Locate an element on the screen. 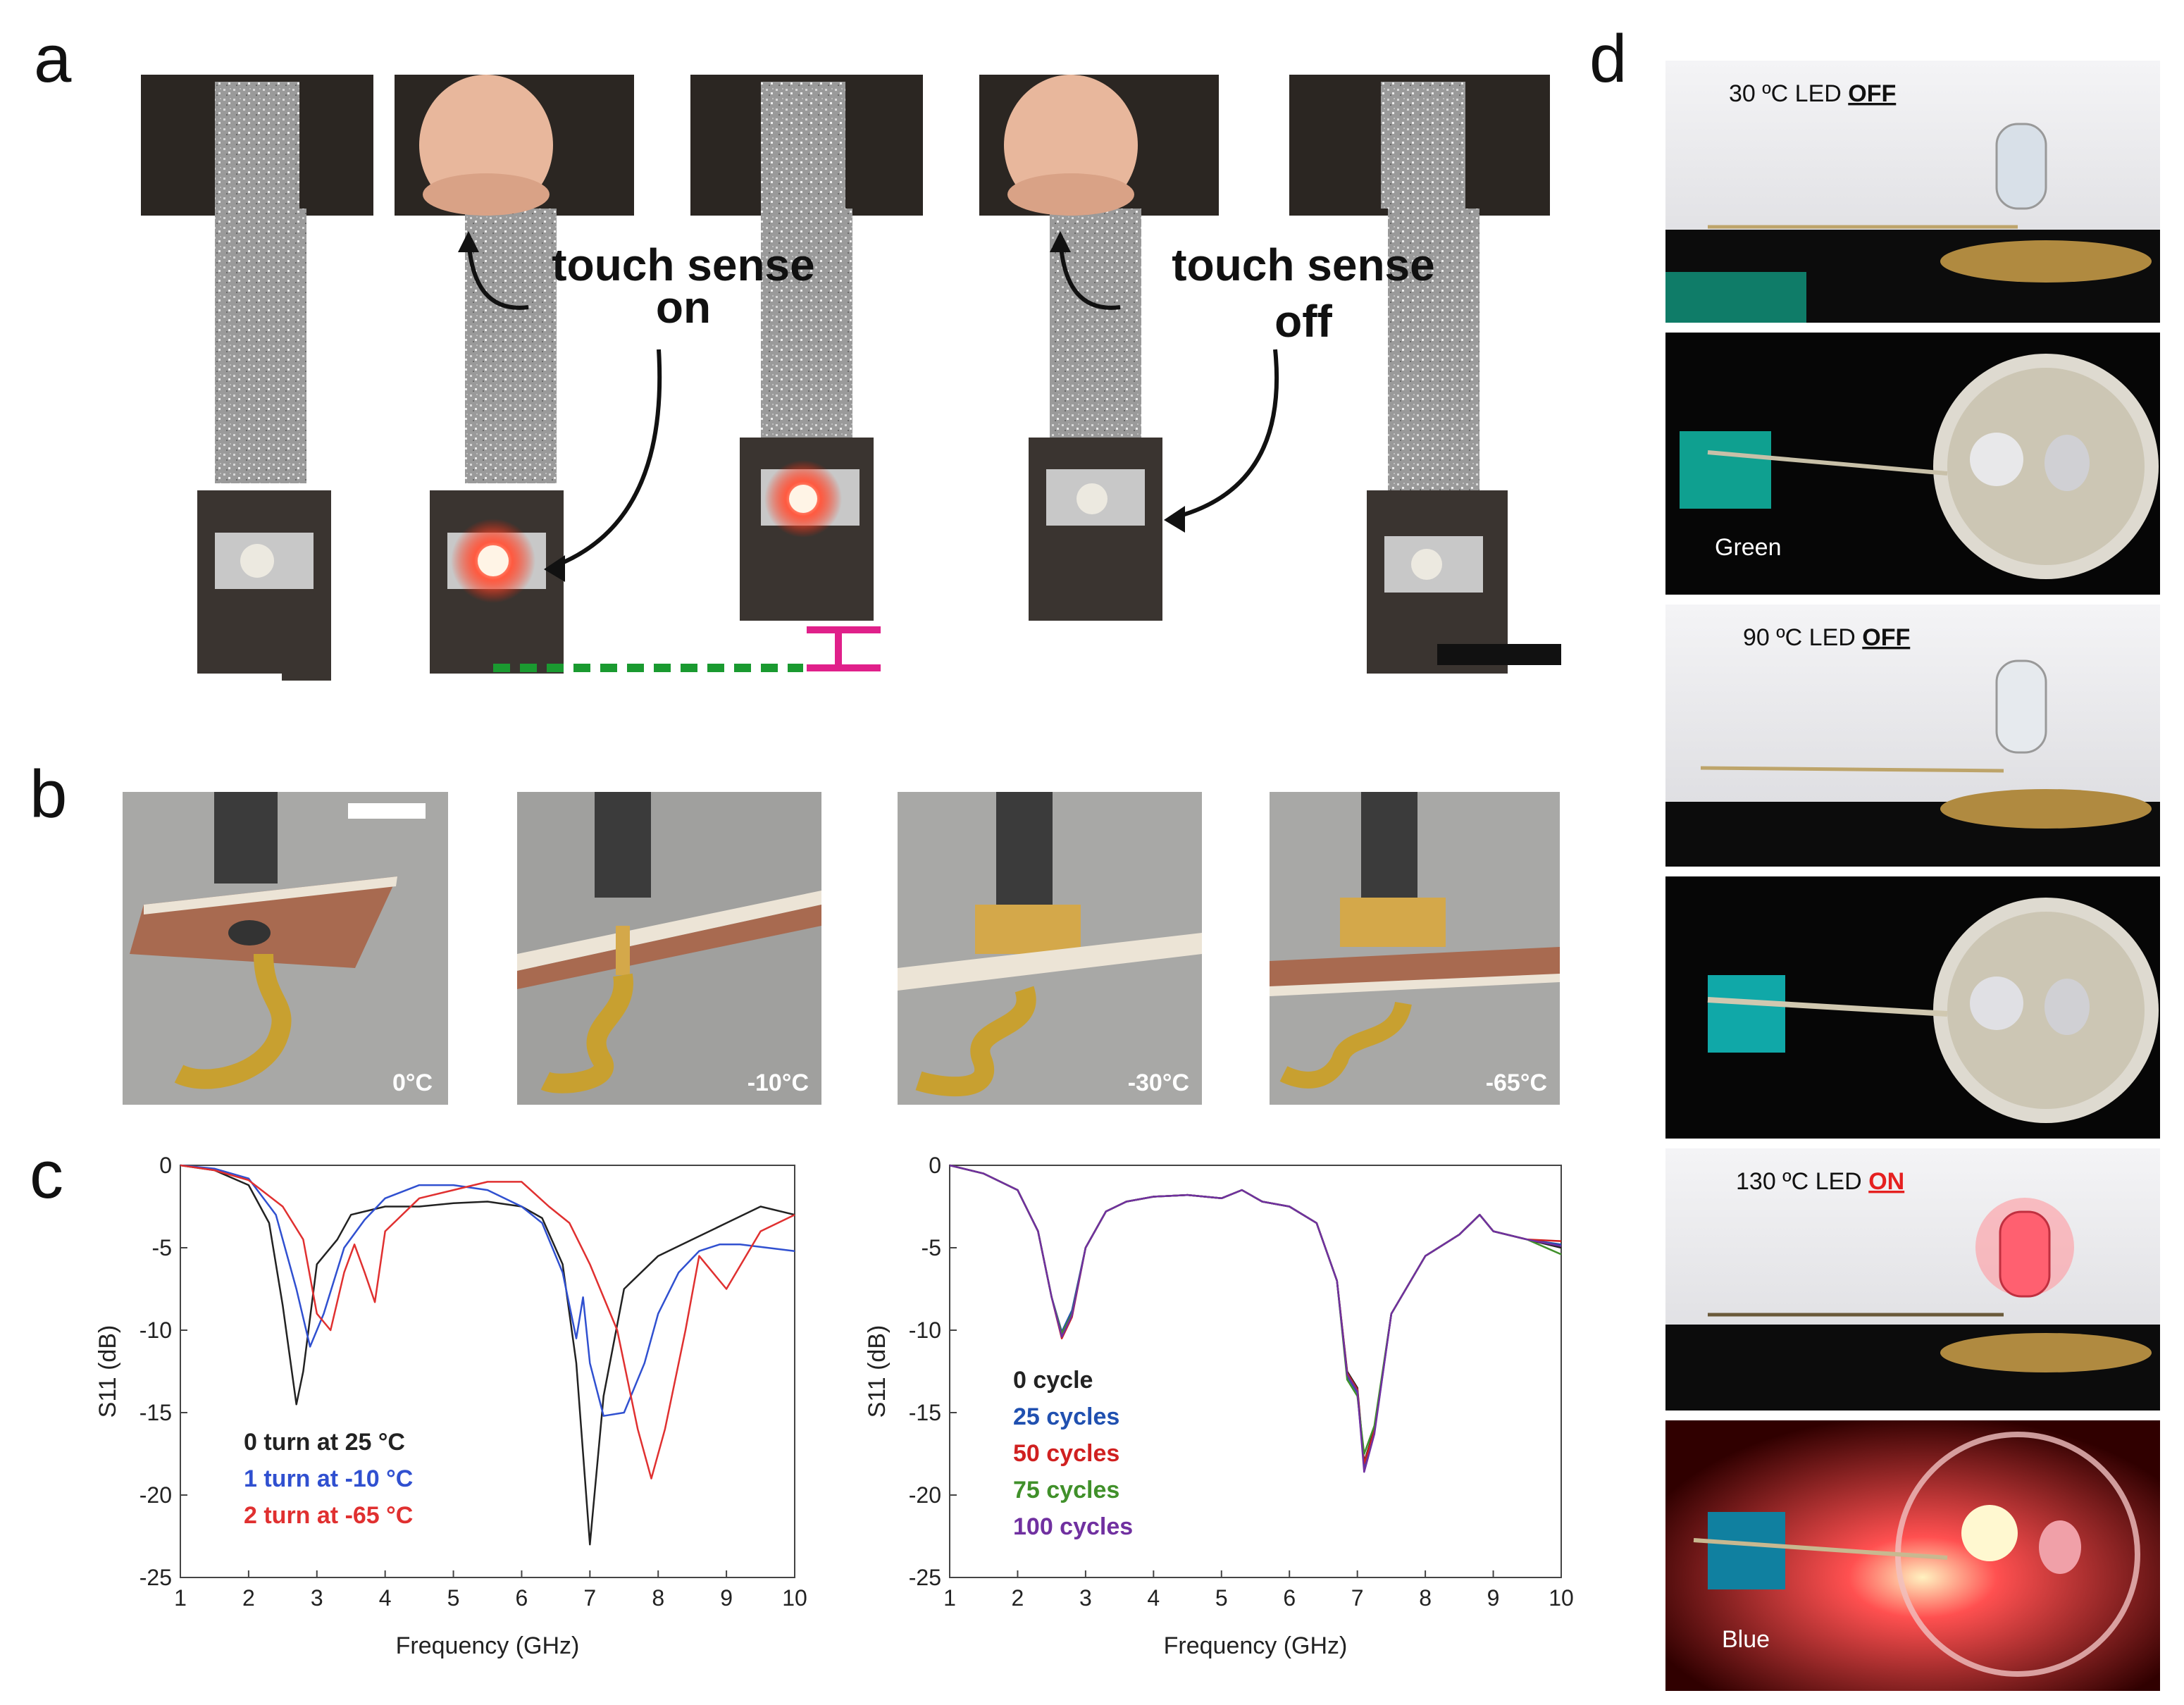  legend-entry-2: 25 cycles is located at coordinates (1066, 1417).